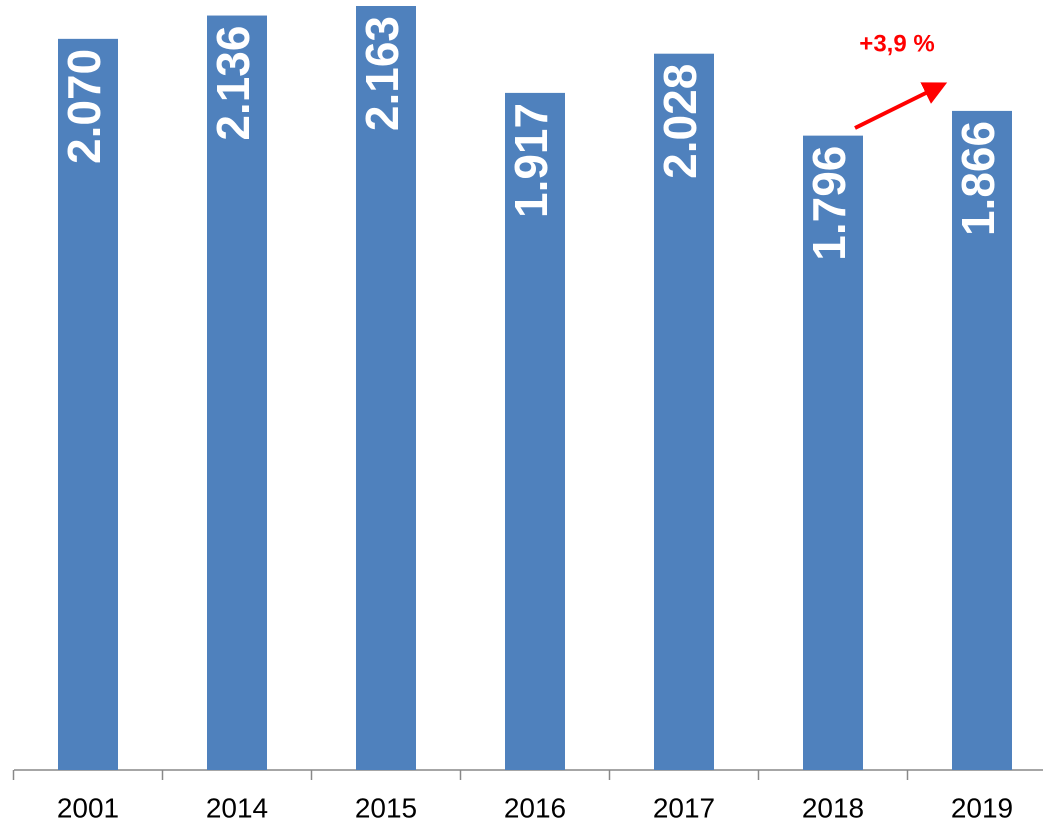 Image resolution: width=1043 pixels, height=835 pixels. Describe the element at coordinates (684, 807) in the screenshot. I see `x-tick-label: 2017` at that location.